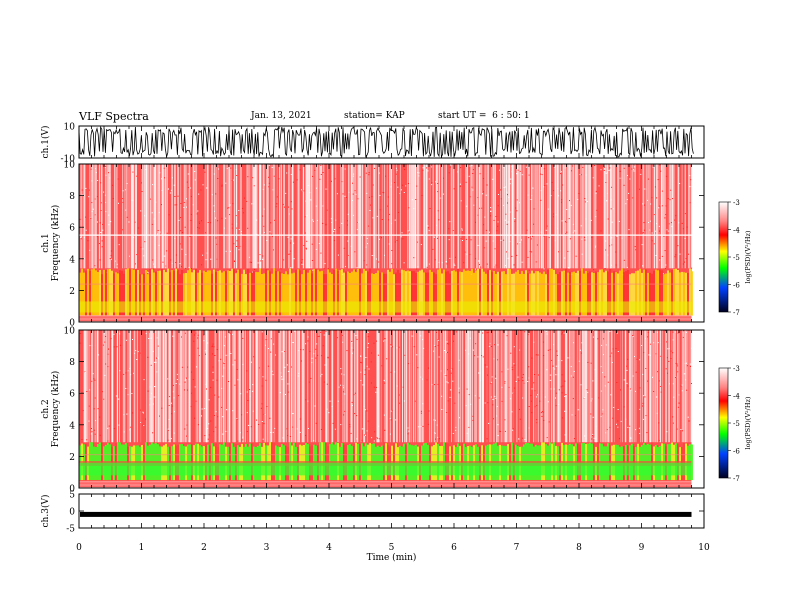 This screenshot has width=792, height=612. I want to click on ch1-spec-ytick-label: 8, so click(72, 197).